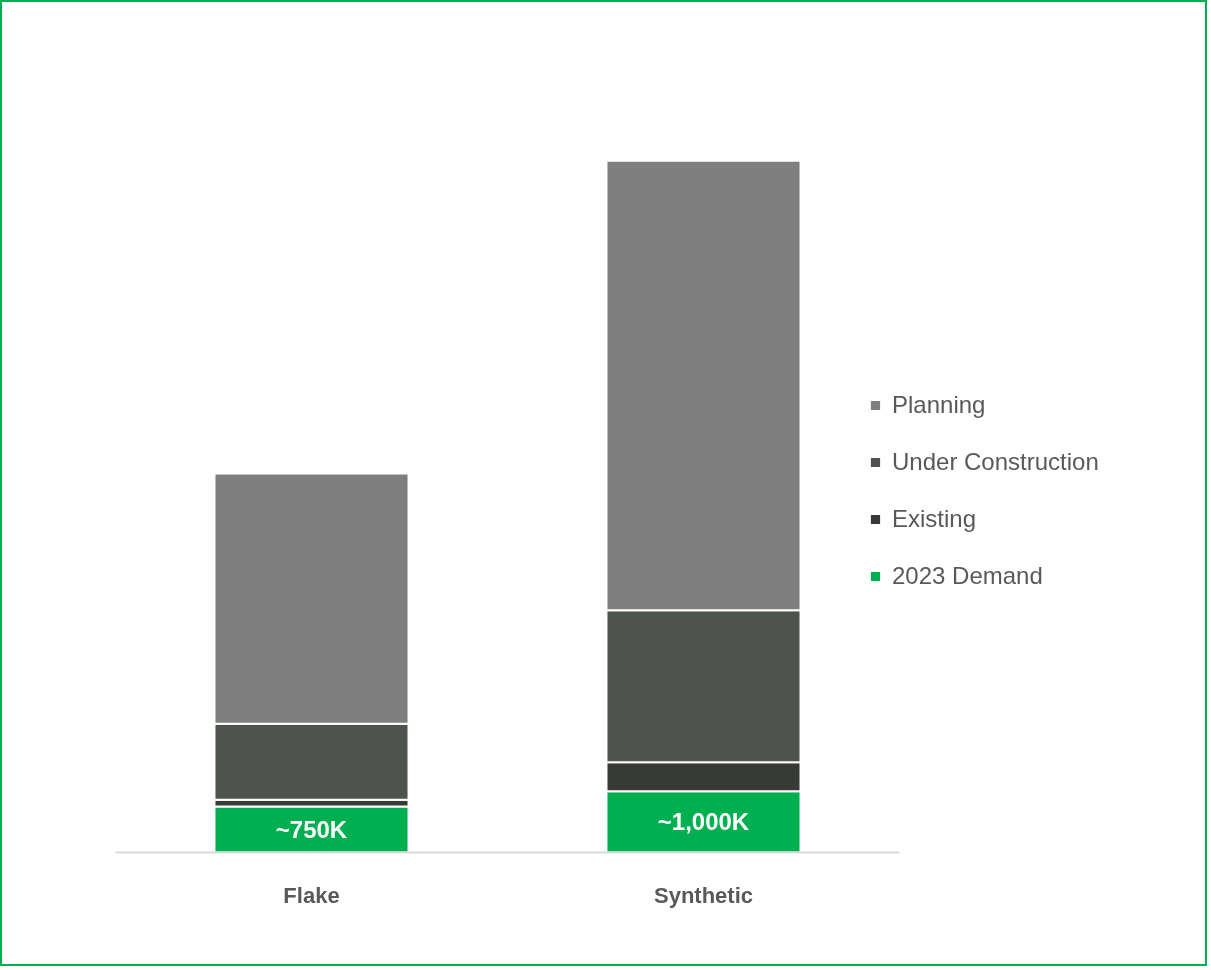  What do you see at coordinates (703, 822) in the screenshot?
I see `data-label: ~1,000K` at bounding box center [703, 822].